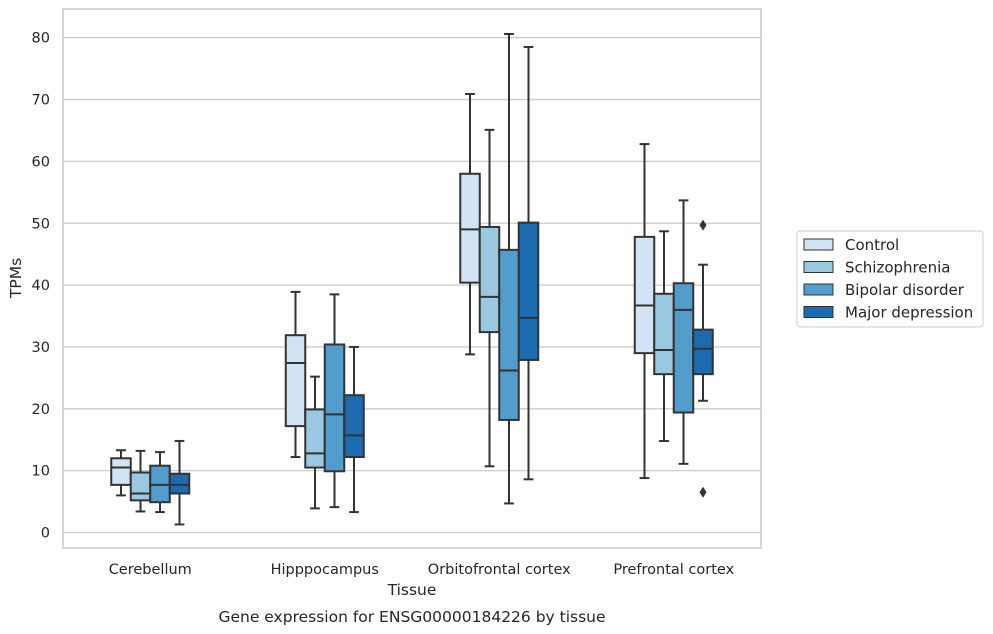 The height and width of the screenshot is (634, 993). What do you see at coordinates (41, 39) in the screenshot?
I see `y-tick-label: 80` at bounding box center [41, 39].